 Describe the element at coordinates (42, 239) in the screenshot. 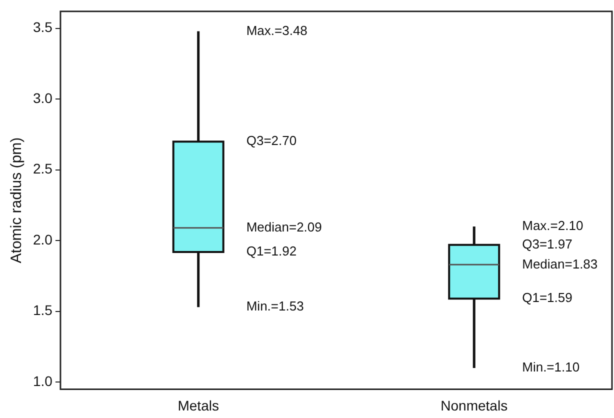

I see `y-tick-label: 2.0` at that location.